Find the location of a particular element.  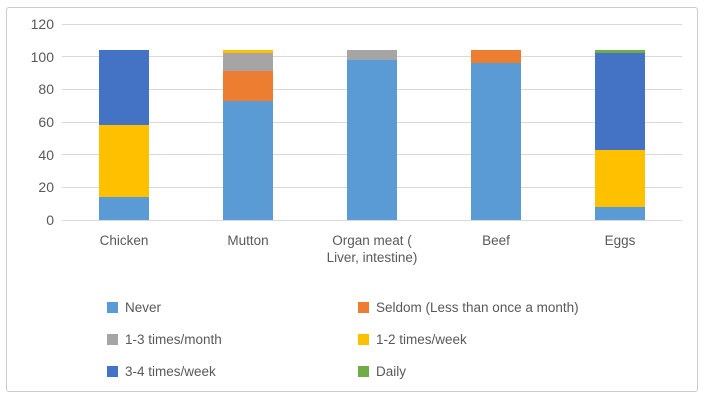

y-tick-label-0: 0 is located at coordinates (50, 220).